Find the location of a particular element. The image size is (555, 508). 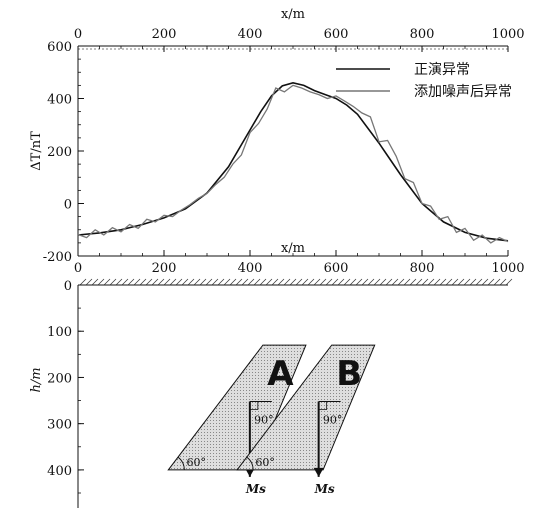

mid-x-tick-label: 600 is located at coordinates (336, 268).